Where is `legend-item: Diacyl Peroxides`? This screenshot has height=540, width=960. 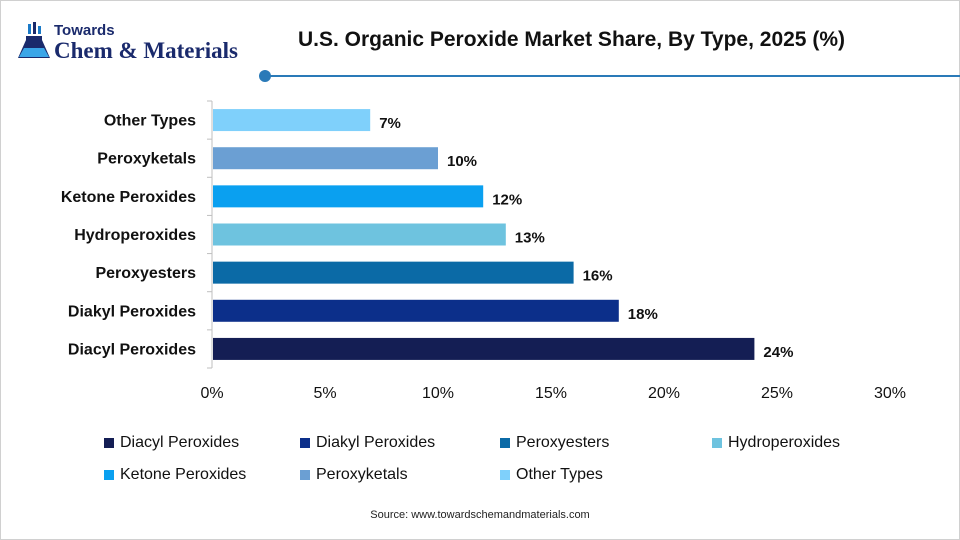 legend-item: Diacyl Peroxides is located at coordinates (171, 443).